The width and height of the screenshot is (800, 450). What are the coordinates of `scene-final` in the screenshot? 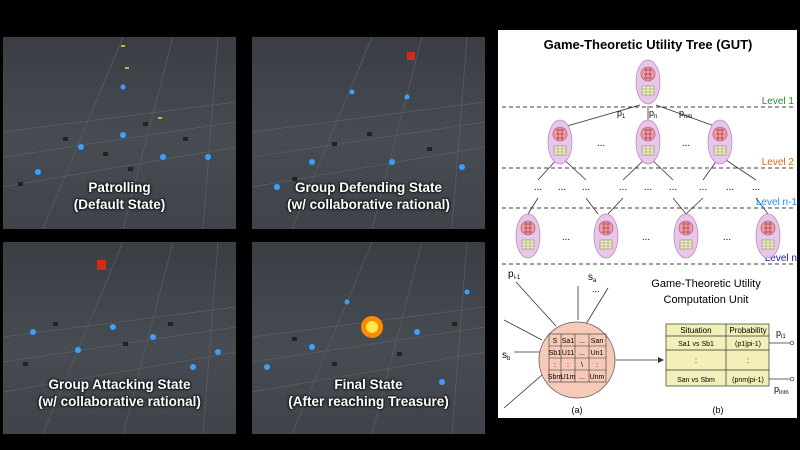 It's located at (368, 338).